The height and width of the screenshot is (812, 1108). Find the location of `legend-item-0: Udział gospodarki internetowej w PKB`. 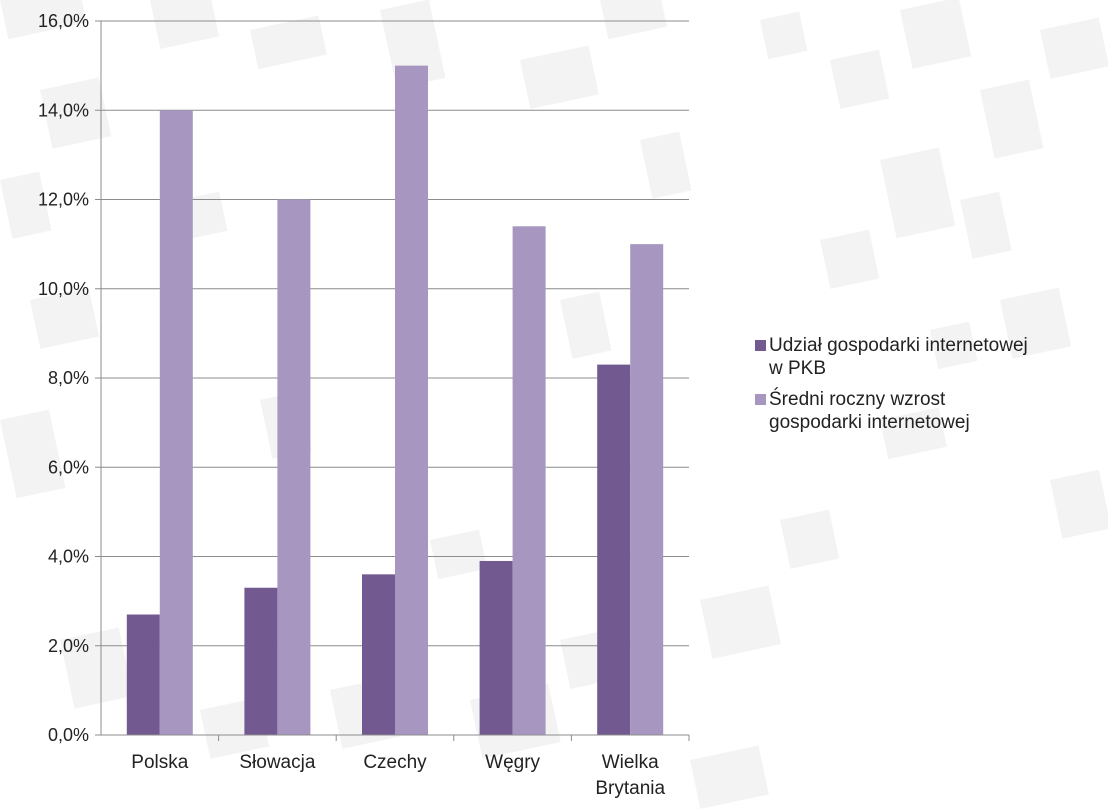

legend-item-0: Udział gospodarki internetowej w PKB is located at coordinates (930, 357).